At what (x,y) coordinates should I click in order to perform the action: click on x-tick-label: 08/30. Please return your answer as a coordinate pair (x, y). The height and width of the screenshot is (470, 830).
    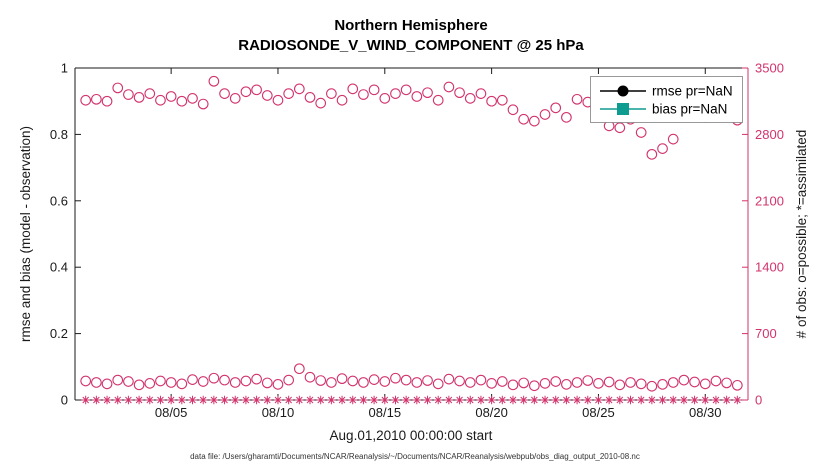
    Looking at the image, I should click on (705, 412).